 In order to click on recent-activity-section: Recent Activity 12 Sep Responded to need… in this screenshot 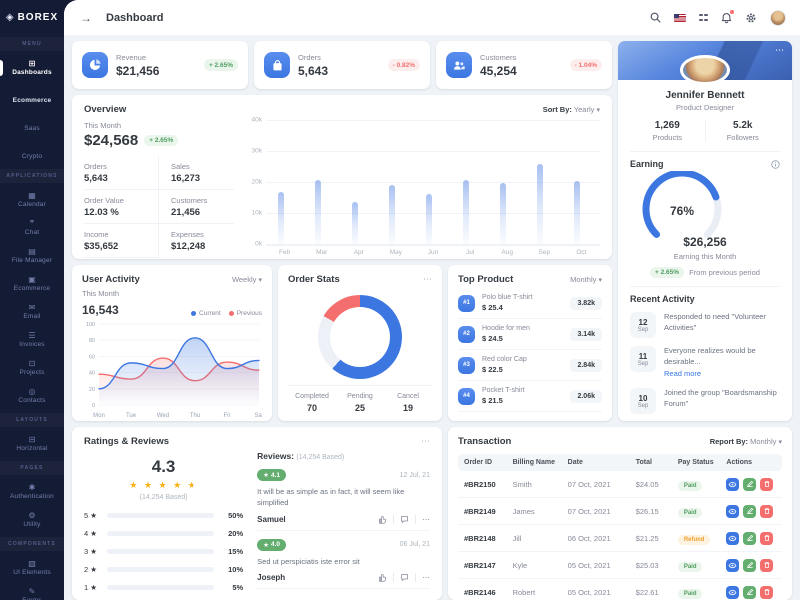, I will do `click(705, 354)`.